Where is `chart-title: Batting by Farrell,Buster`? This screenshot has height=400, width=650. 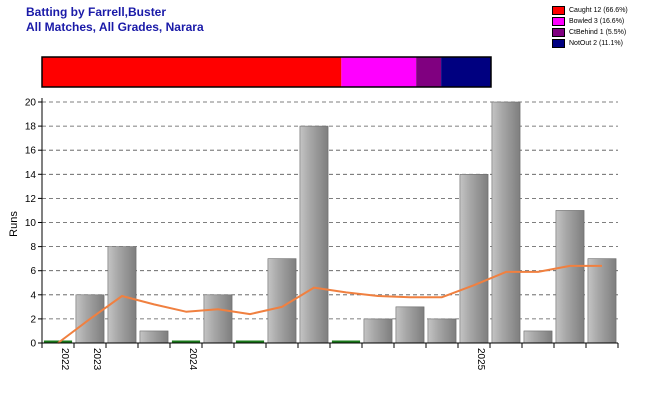
chart-title: Batting by Farrell,Buster is located at coordinates (96, 12).